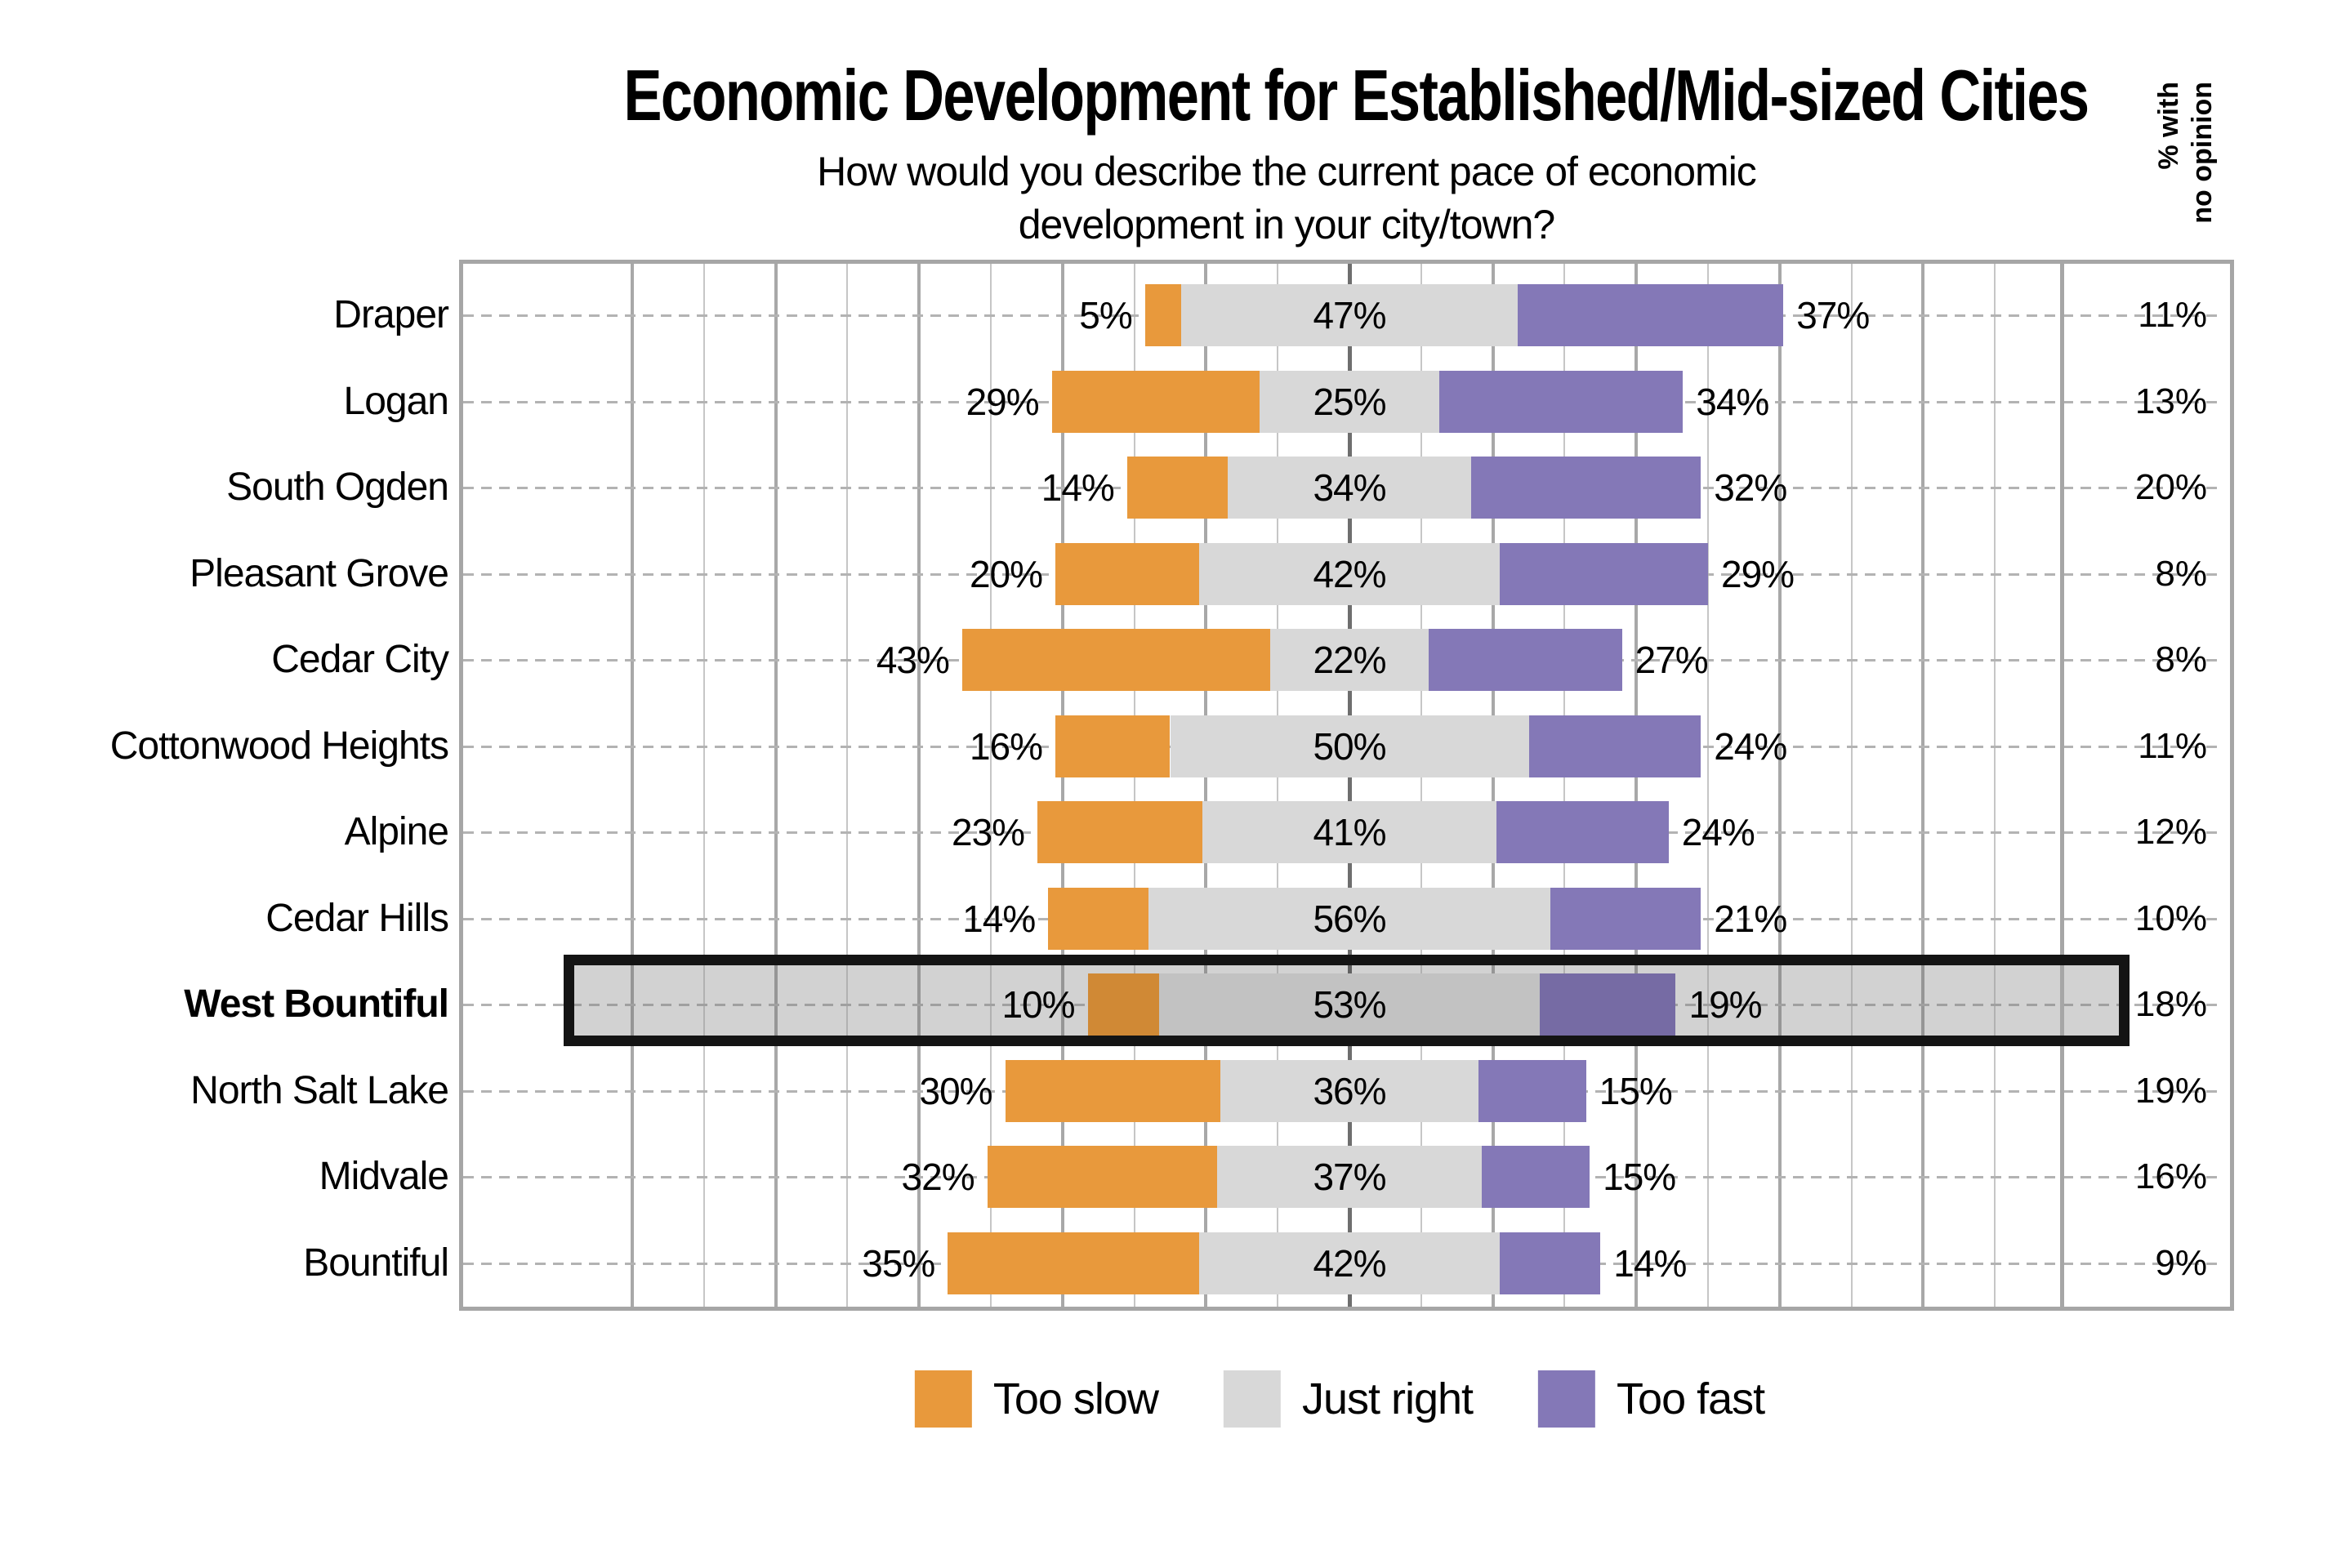 The width and height of the screenshot is (2328, 1568). I want to click on row-label: Cedar Hills, so click(357, 918).